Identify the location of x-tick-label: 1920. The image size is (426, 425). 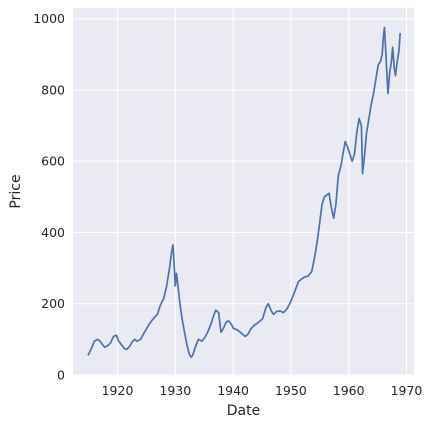
(118, 390).